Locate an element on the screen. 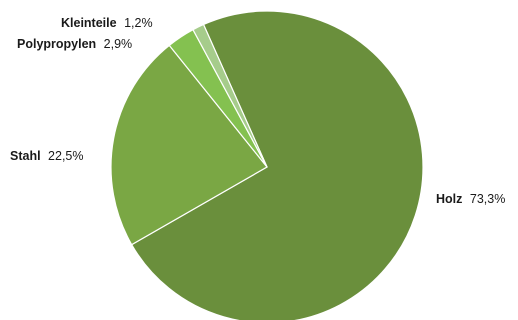  label-stahl: Stahl 22,5% is located at coordinates (47, 156).